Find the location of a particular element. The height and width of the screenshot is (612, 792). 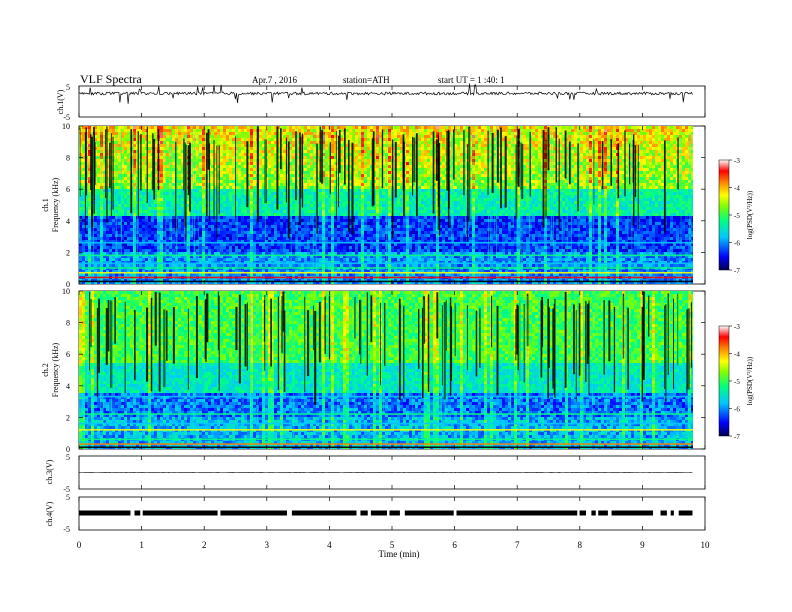

x-tick-label: 5 is located at coordinates (392, 545).